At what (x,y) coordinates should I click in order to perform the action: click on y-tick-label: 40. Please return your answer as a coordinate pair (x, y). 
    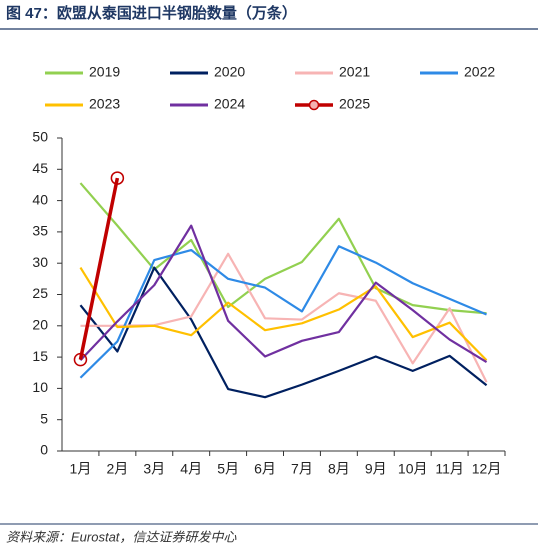
    Looking at the image, I should click on (40, 199).